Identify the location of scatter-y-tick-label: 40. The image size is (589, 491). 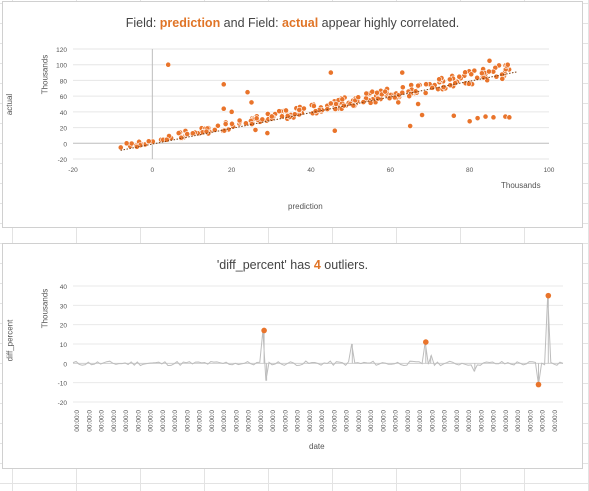
(64, 113).